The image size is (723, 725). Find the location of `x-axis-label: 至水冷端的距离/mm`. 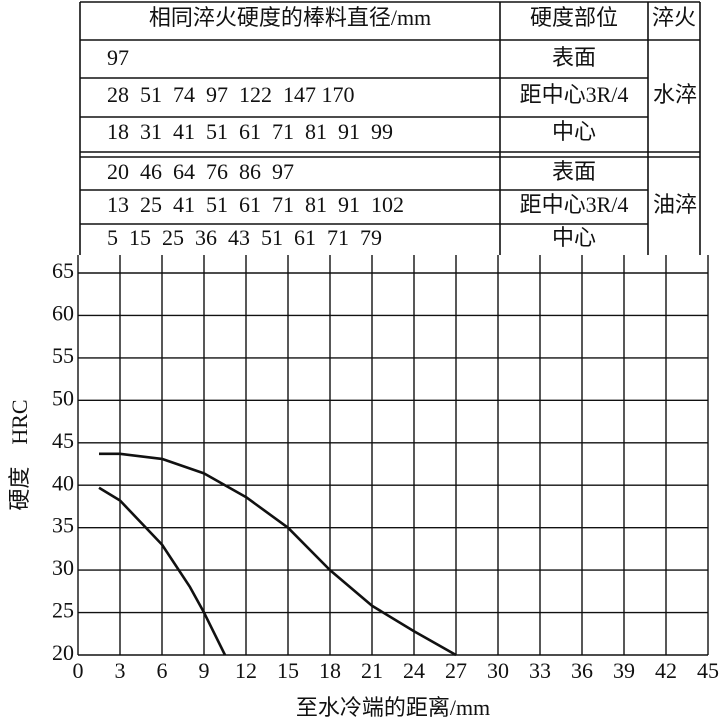

x-axis-label: 至水冷端的距离/mm is located at coordinates (393, 707).